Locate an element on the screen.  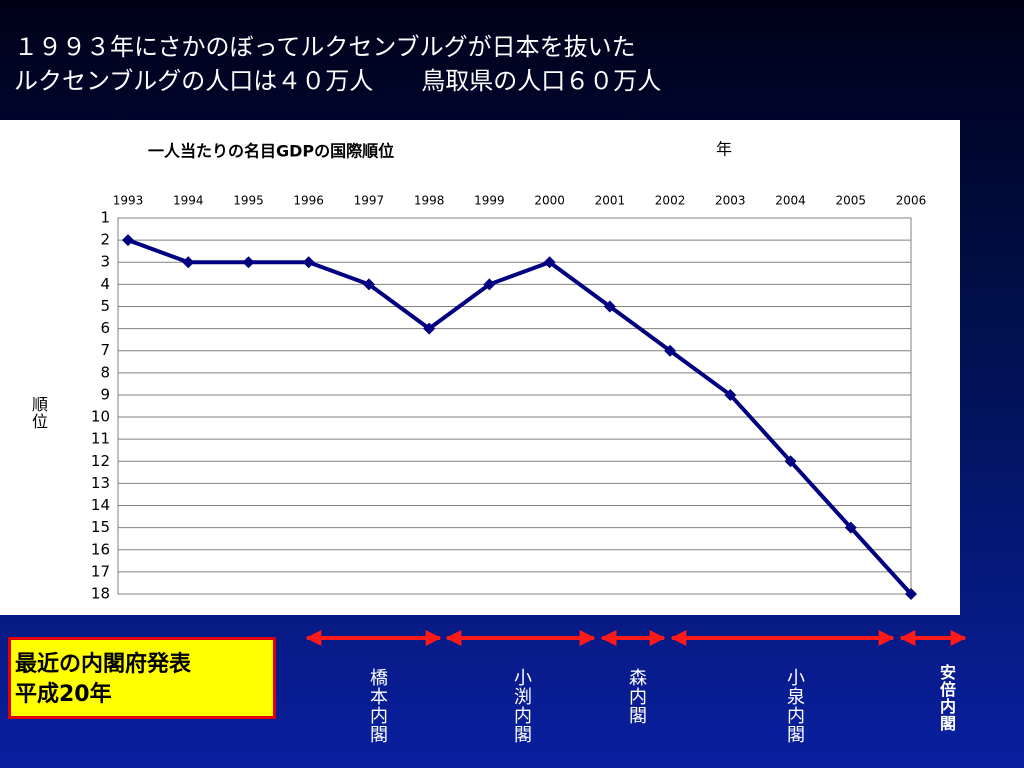
chart-title: 一人当たりの名目GDPの国際順位 is located at coordinates (271, 151).